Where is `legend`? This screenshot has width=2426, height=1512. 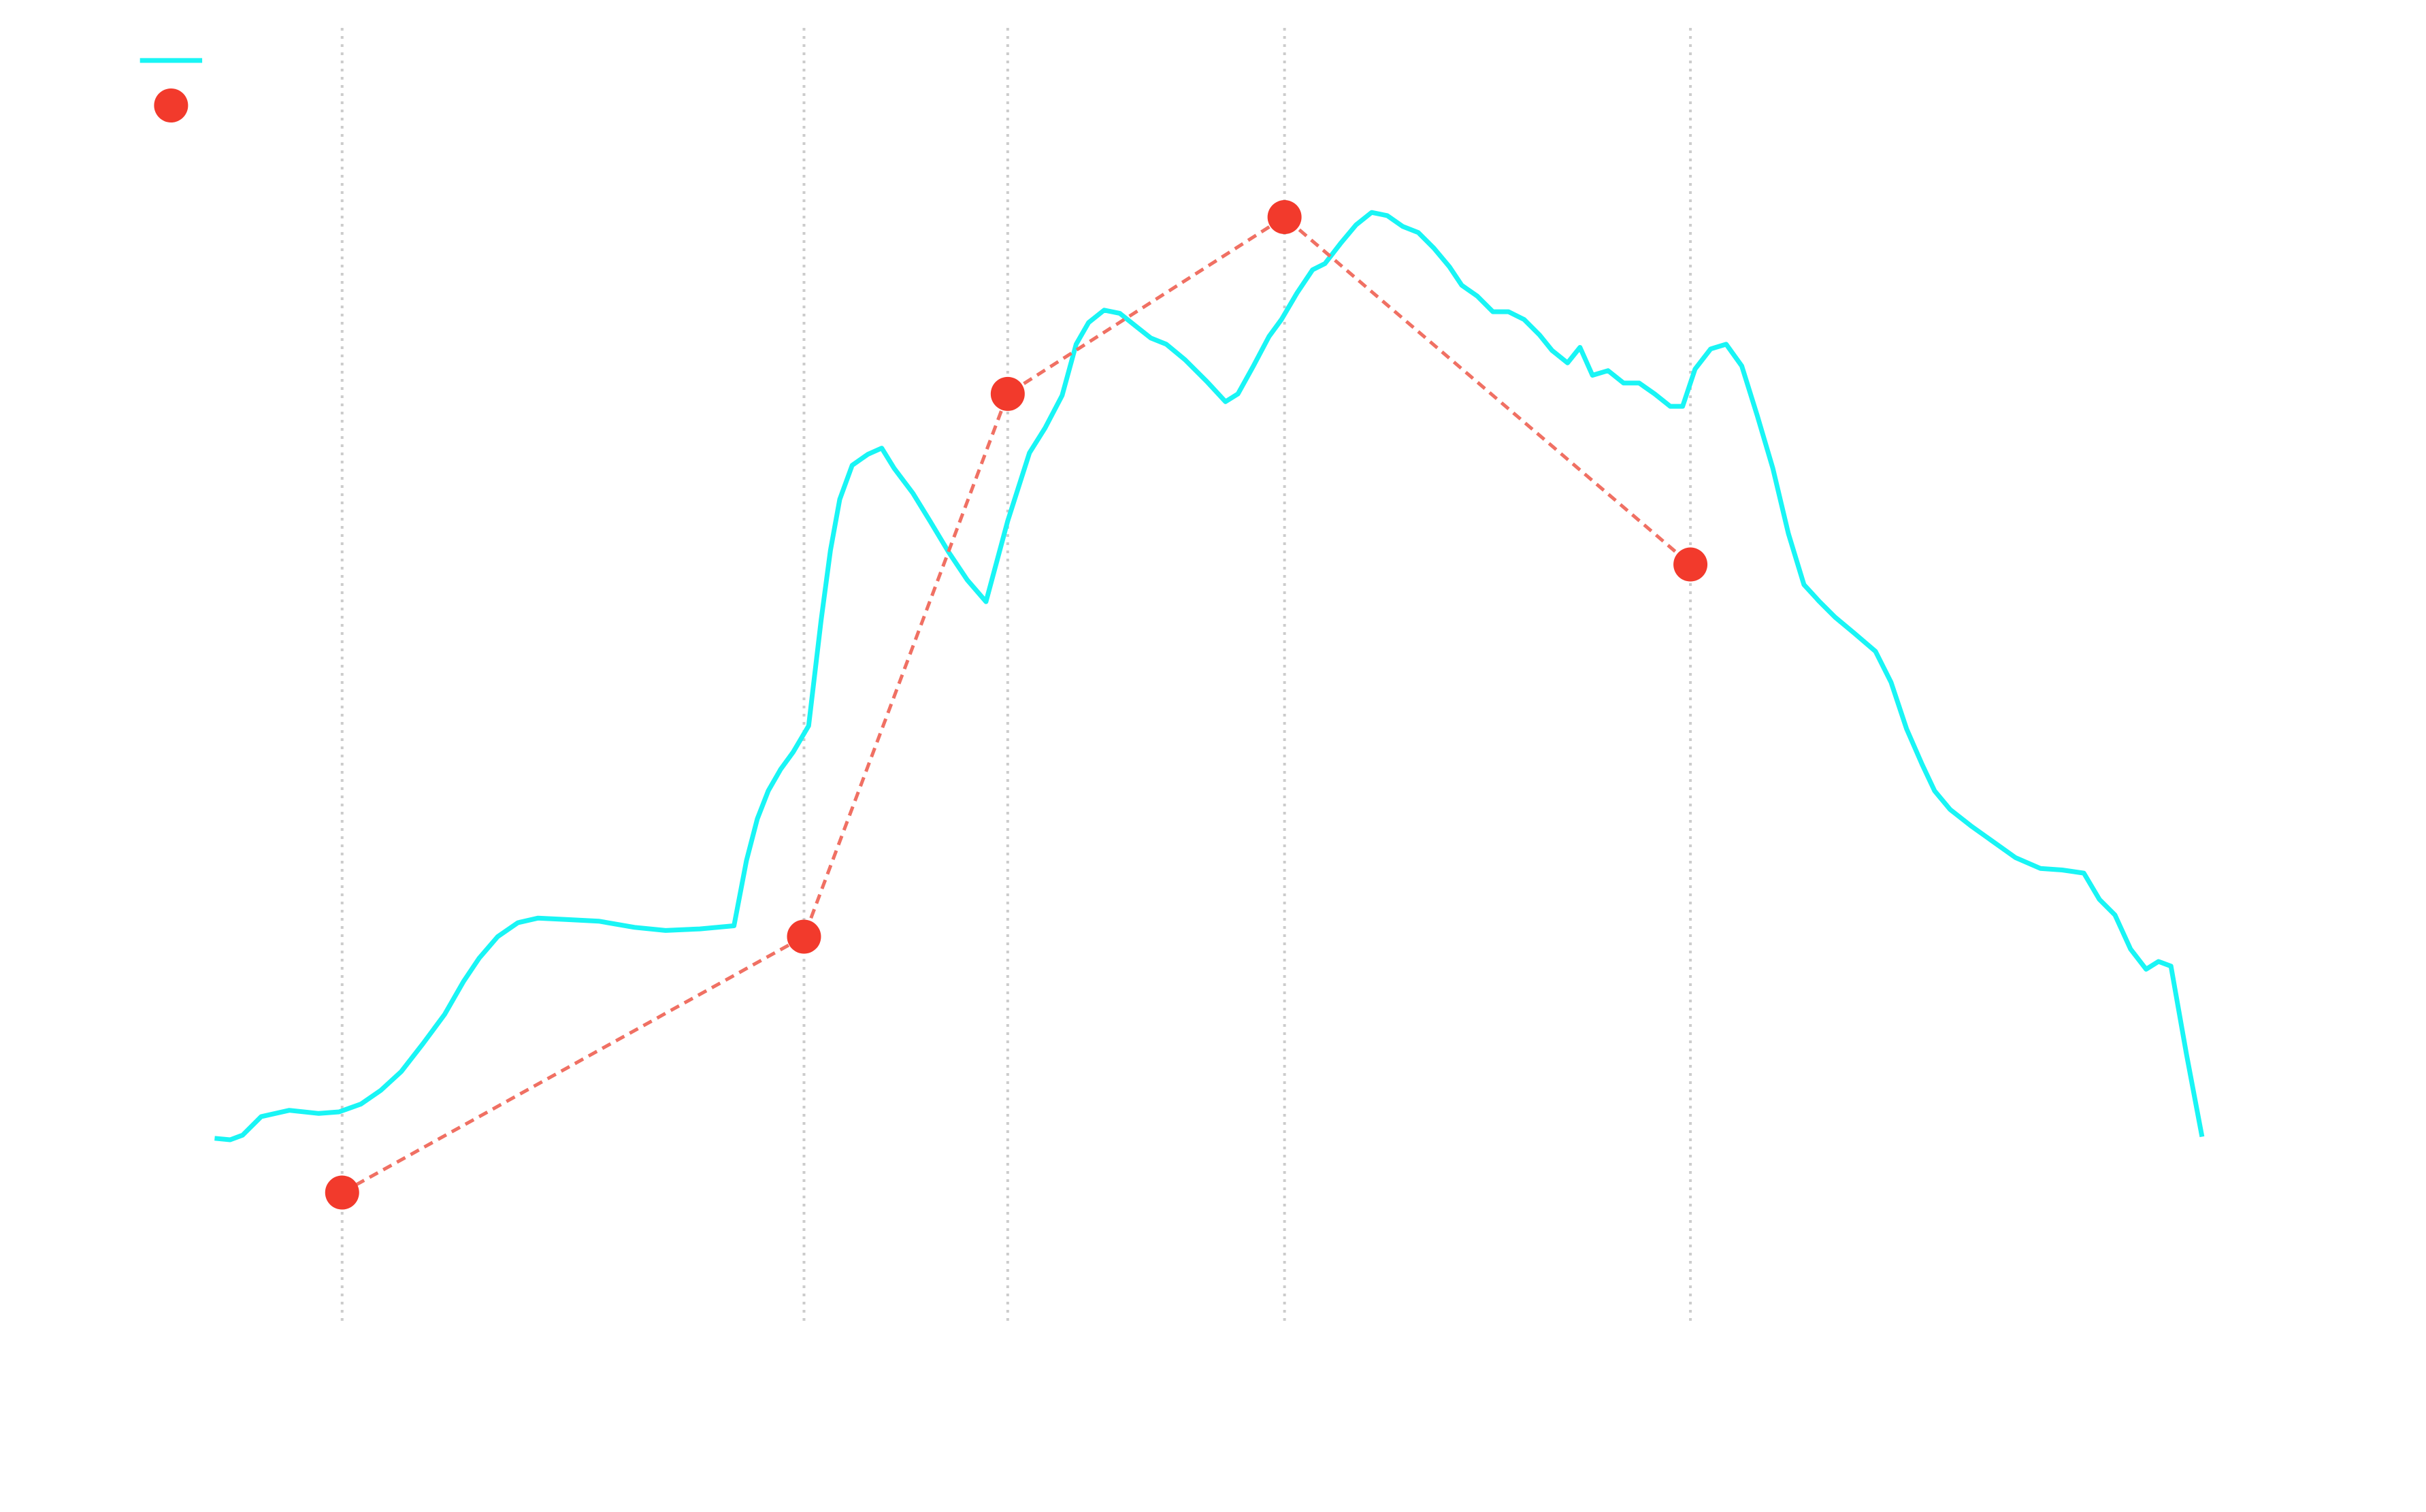 legend is located at coordinates (172, 90).